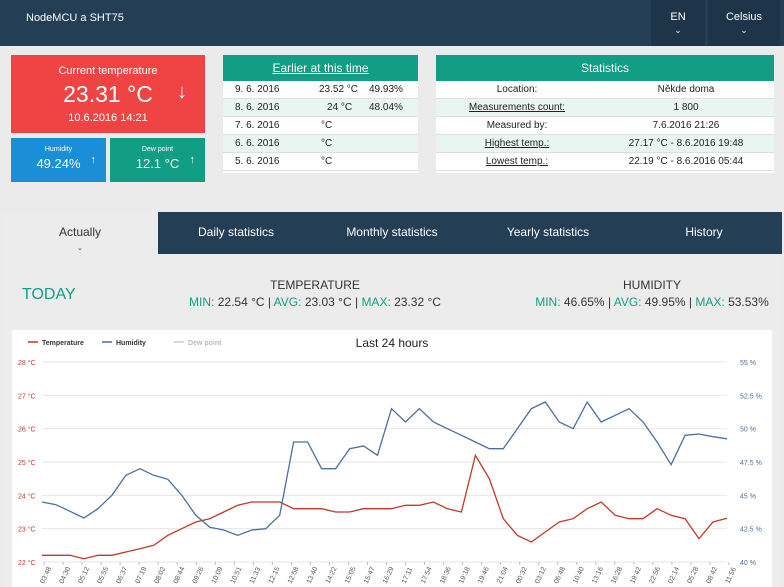 The image size is (784, 587). I want to click on tab-monthly-statistics: Monthly statistics, so click(392, 232).